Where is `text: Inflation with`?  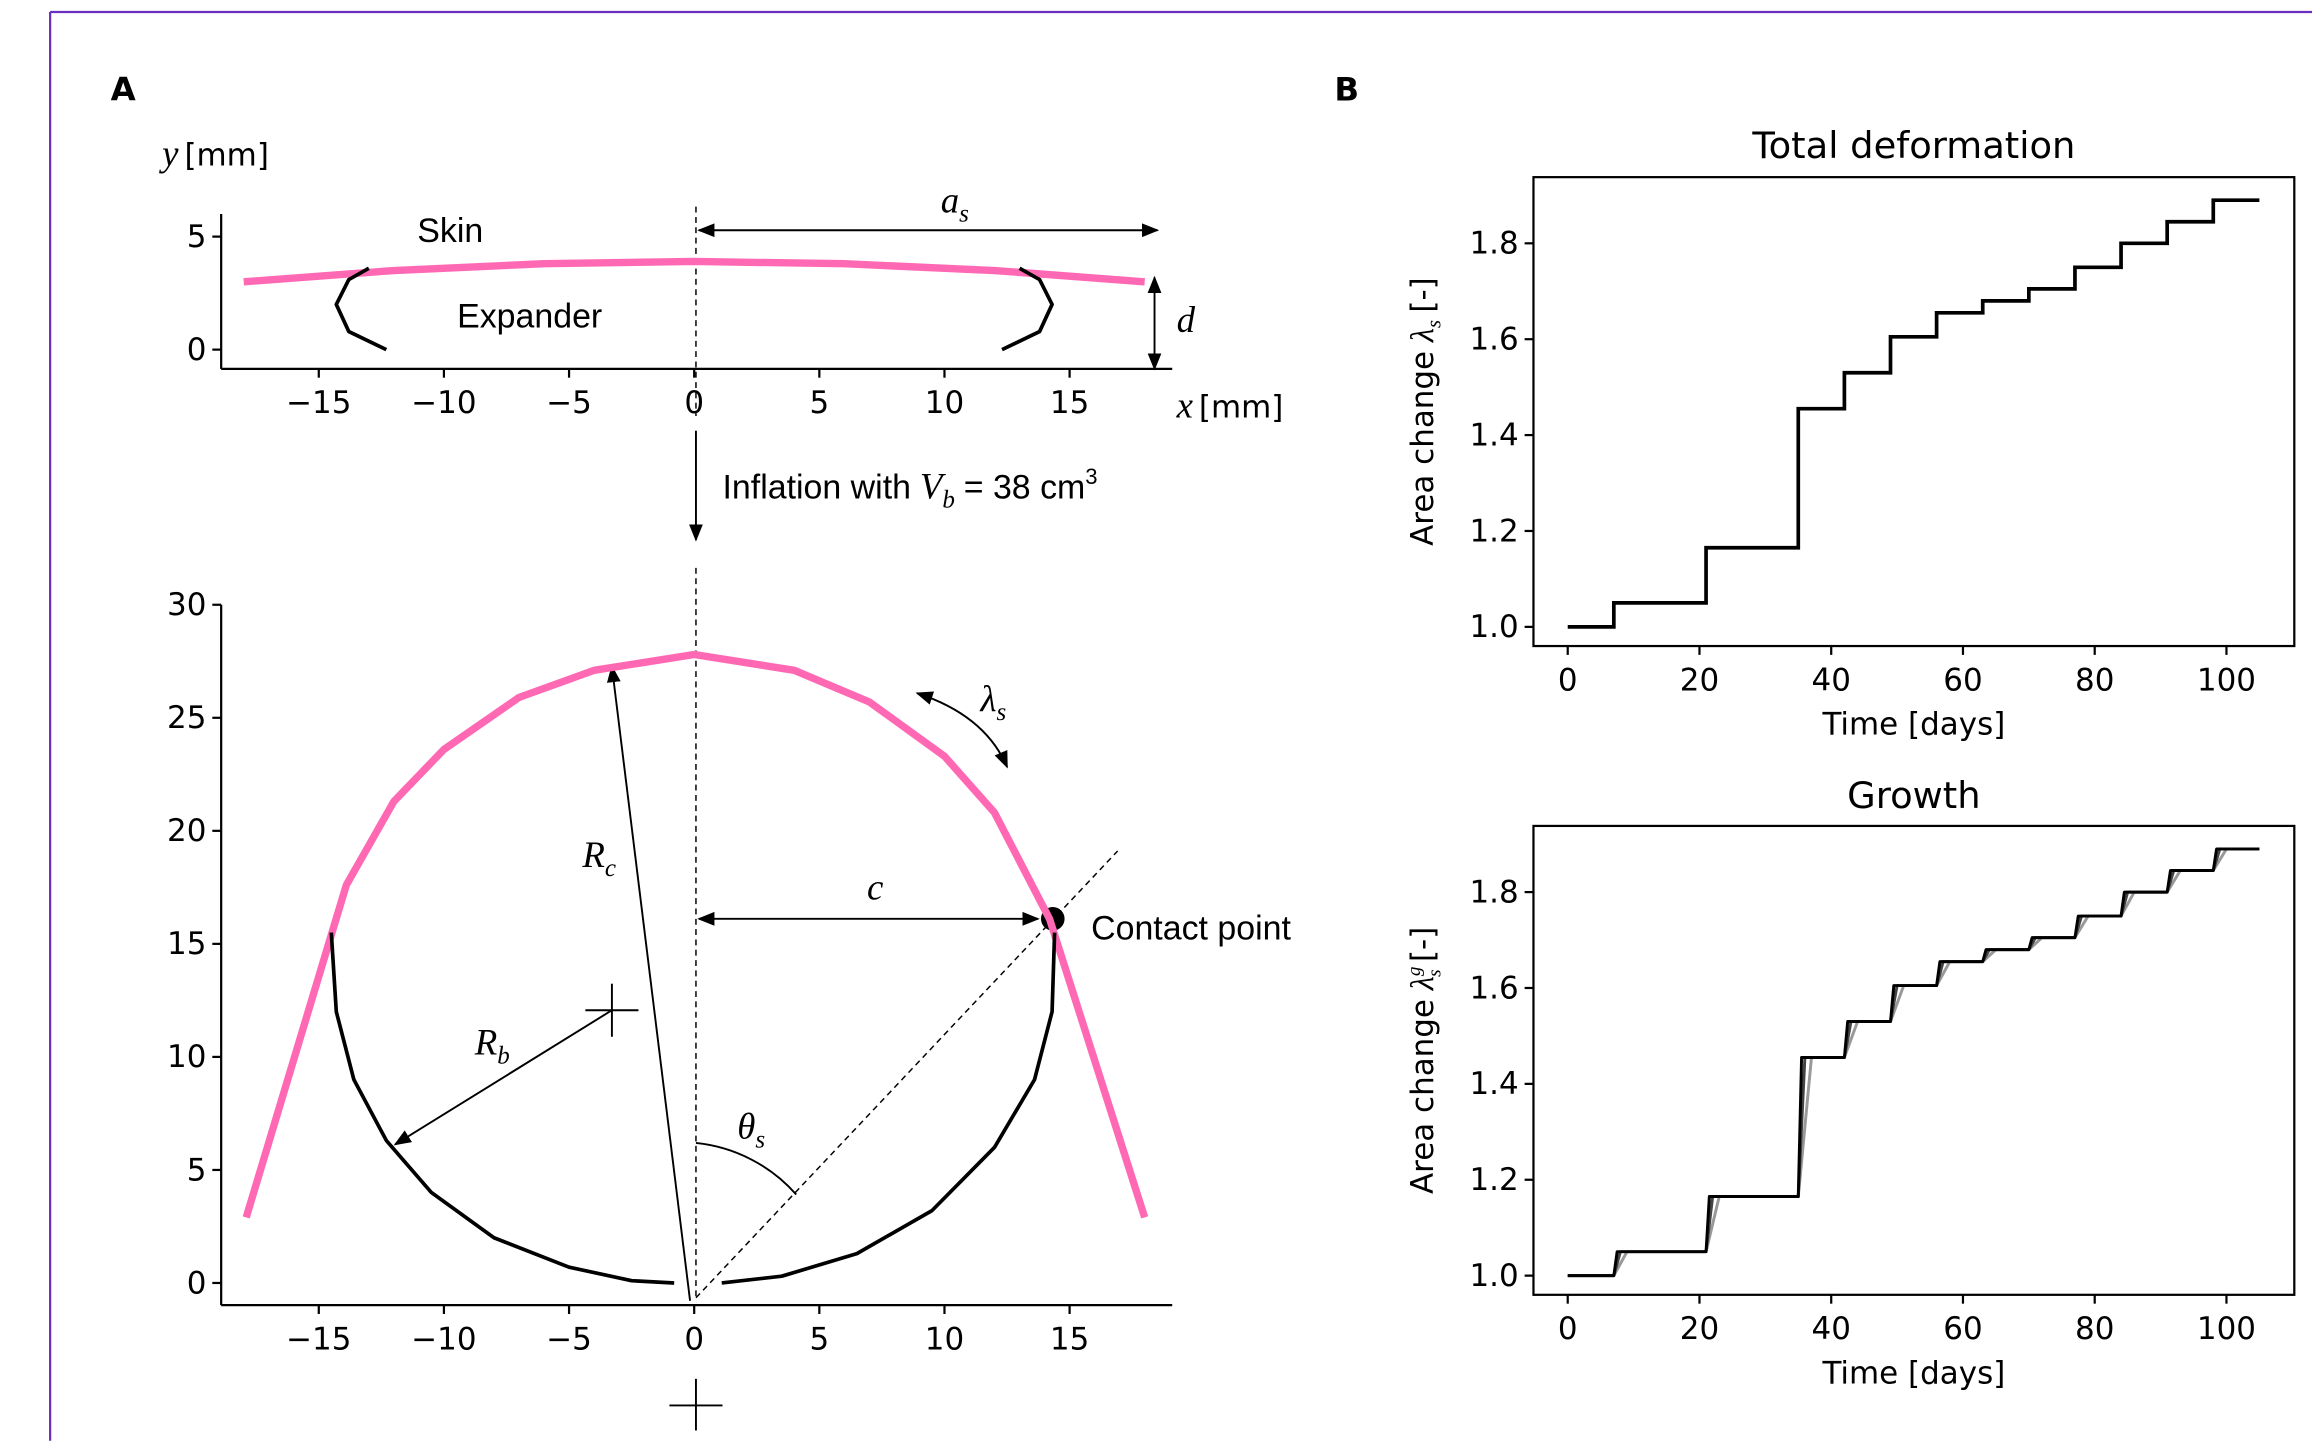 text: Inflation with is located at coordinates (816, 488).